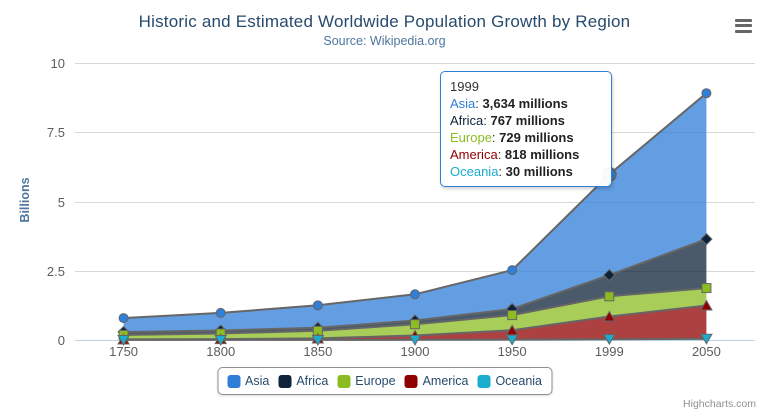  I want to click on point-asia-1950, so click(512, 270).